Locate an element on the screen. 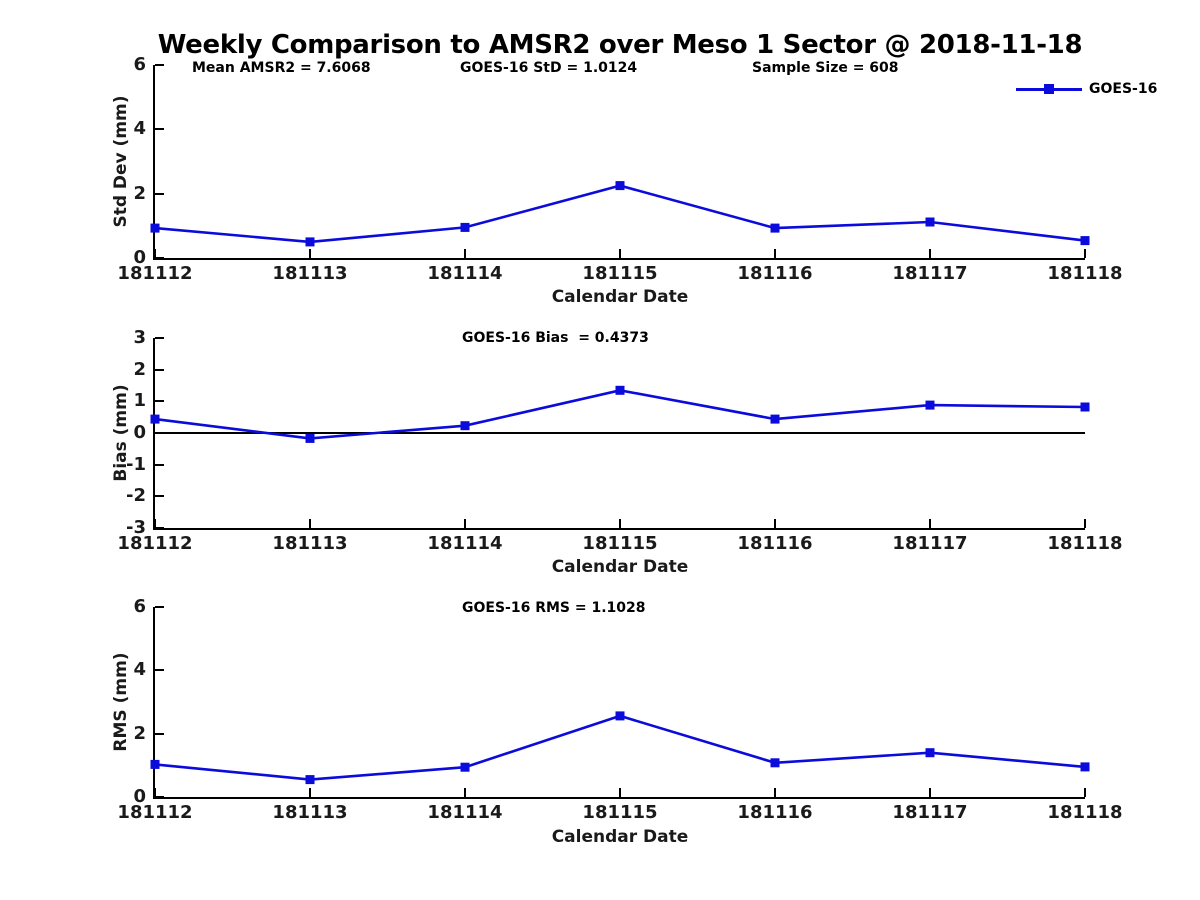  legend: GOES-16 is located at coordinates (1086, 89).